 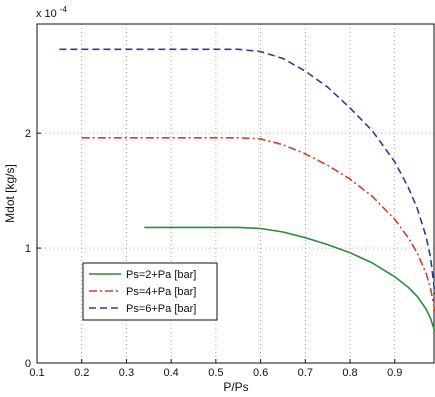 I want to click on x-tick-label: 0.9, so click(x=394, y=373).